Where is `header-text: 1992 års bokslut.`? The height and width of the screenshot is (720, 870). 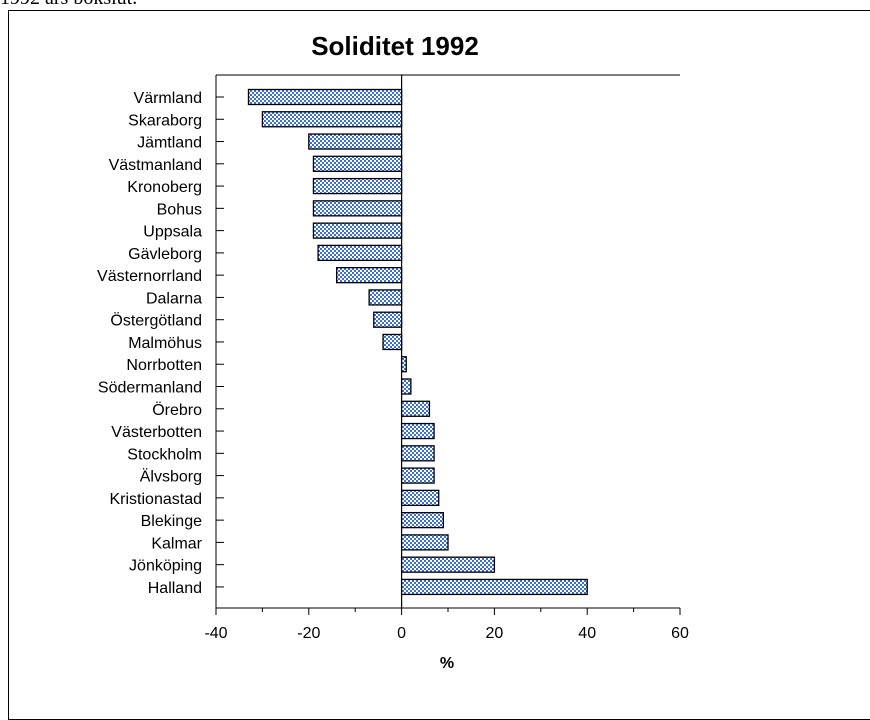 header-text: 1992 års bokslut. is located at coordinates (68, 5).